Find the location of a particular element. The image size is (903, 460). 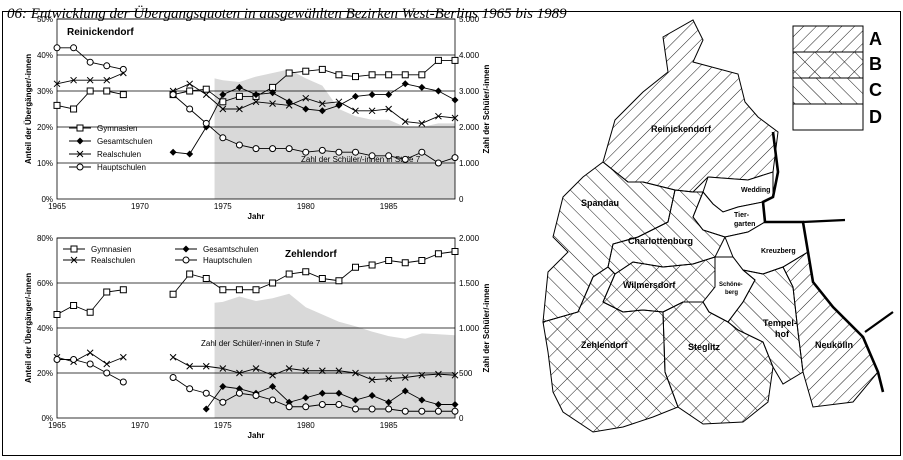

series-realschulen is located at coordinates (256, 98).